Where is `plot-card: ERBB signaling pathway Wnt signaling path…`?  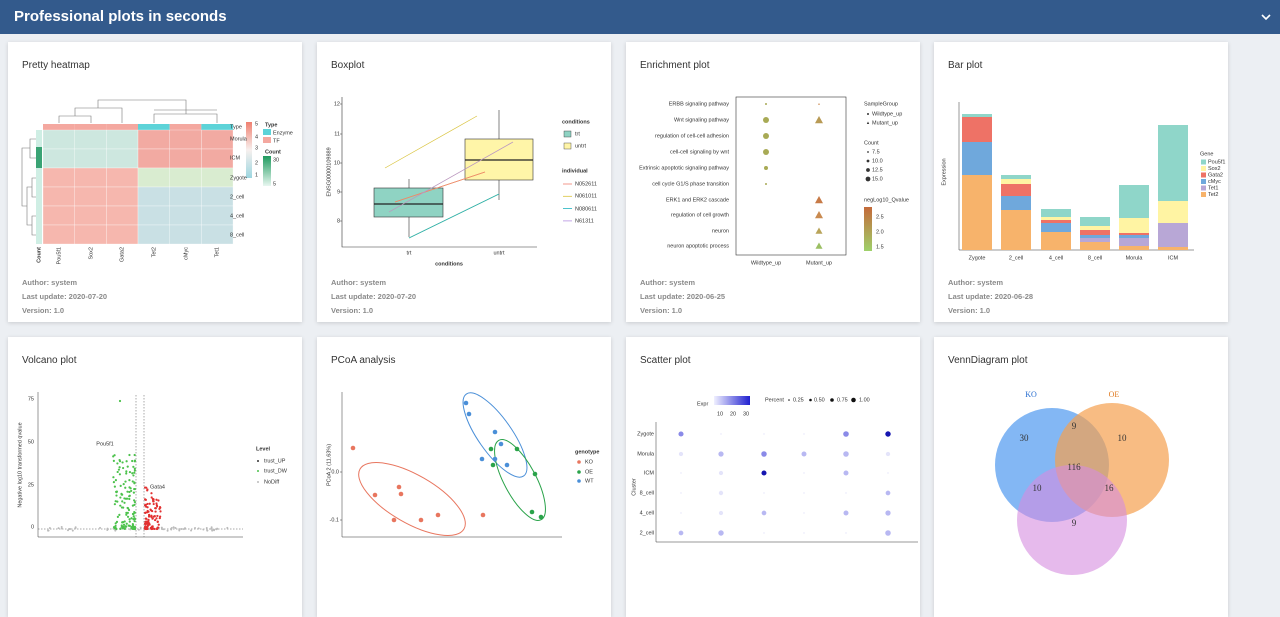
plot-card: ERBB signaling pathway Wnt signaling path… is located at coordinates (773, 182).